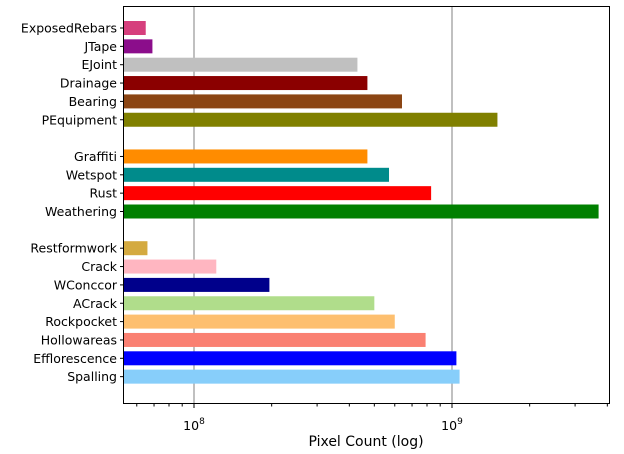  I want to click on bar-wetspot, so click(257, 174).